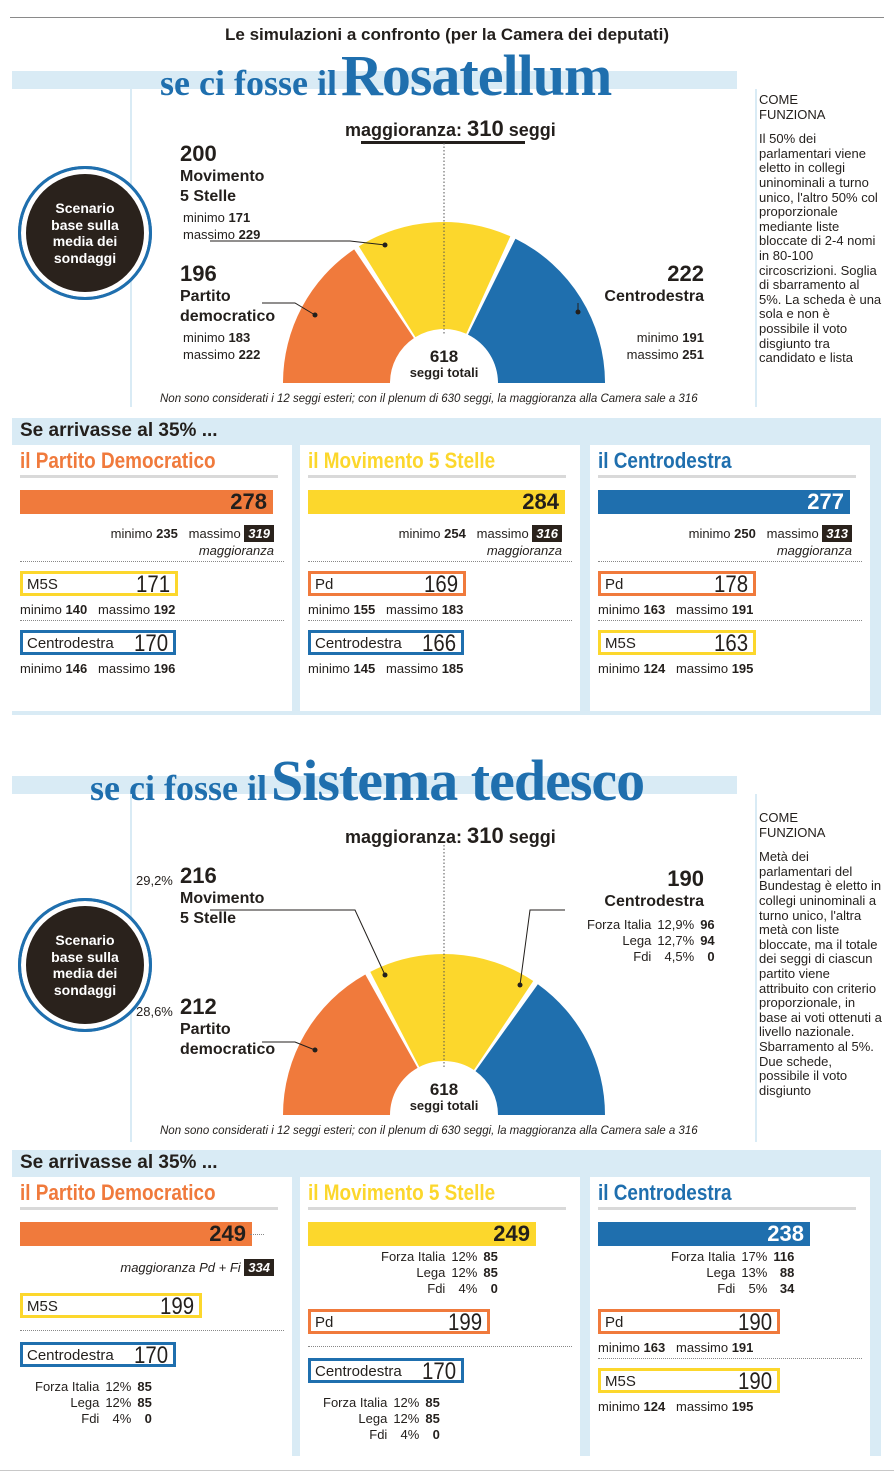 Image resolution: width=894 pixels, height=1475 pixels. Describe the element at coordinates (676, 1347) in the screenshot. I see `min-max-row: minimo 163 massimo 191` at that location.